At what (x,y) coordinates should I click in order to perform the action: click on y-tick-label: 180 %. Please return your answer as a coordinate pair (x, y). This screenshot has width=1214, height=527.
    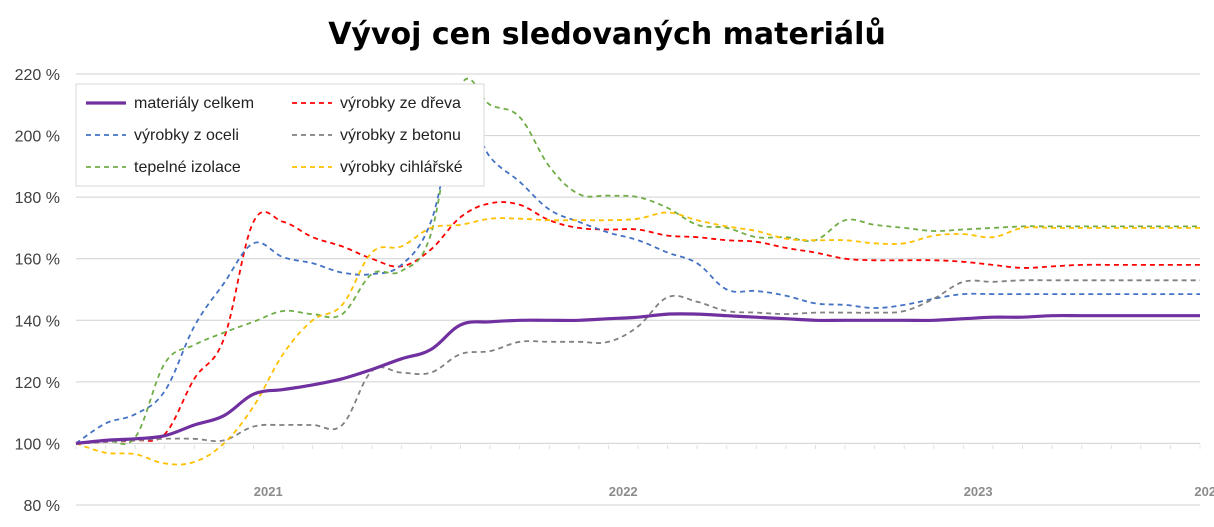
    Looking at the image, I should click on (37, 198).